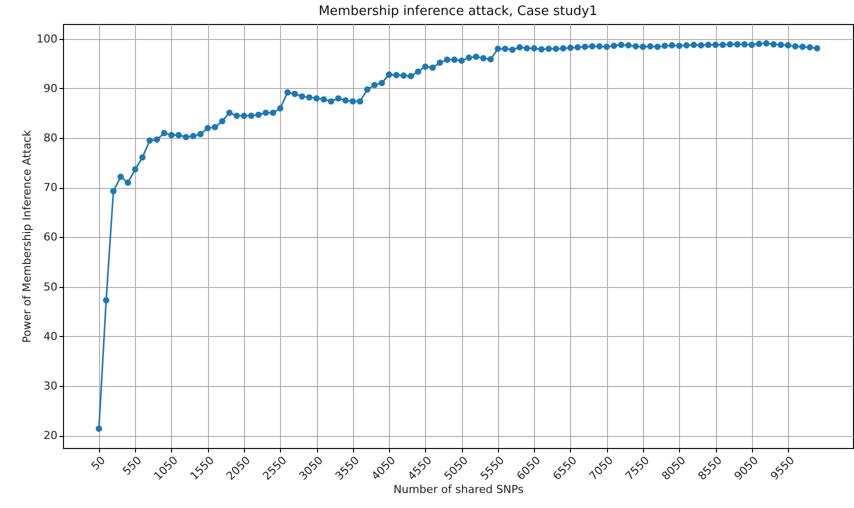 Image resolution: width=854 pixels, height=508 pixels. I want to click on y-tick-label: 100, so click(47, 39).